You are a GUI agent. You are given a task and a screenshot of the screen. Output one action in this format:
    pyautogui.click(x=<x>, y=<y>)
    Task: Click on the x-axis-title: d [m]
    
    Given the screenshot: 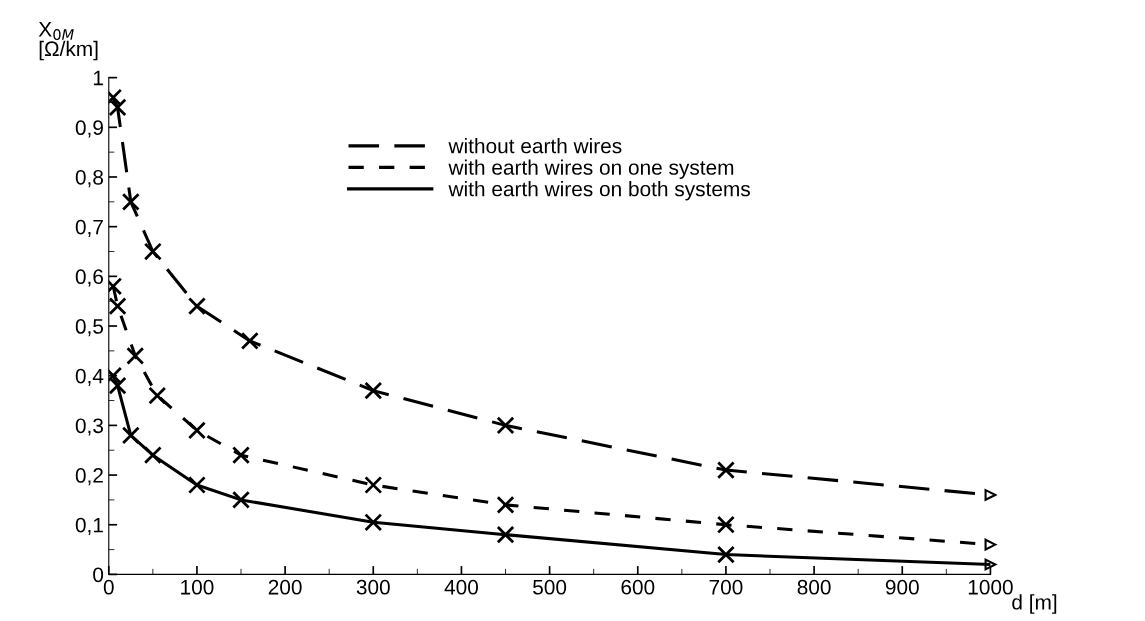 What is the action you would take?
    pyautogui.click(x=1034, y=604)
    